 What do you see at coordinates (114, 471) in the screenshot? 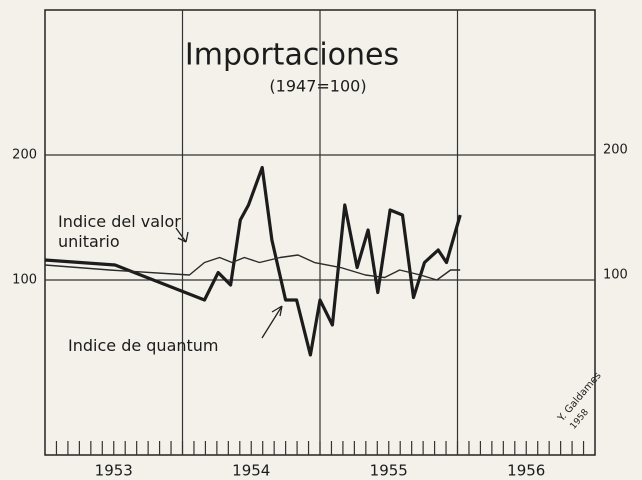
I see `x-tick-label: 1953` at bounding box center [114, 471].